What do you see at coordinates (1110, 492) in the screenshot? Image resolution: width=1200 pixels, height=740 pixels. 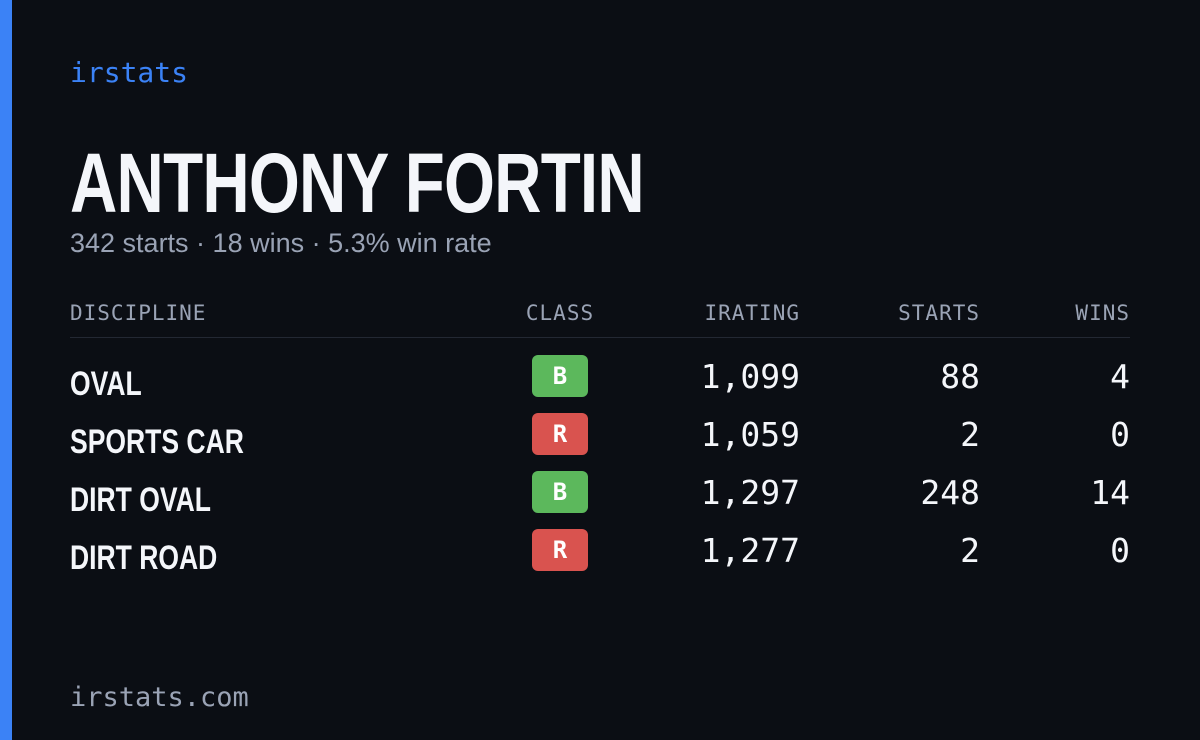 I see `wins: 14` at bounding box center [1110, 492].